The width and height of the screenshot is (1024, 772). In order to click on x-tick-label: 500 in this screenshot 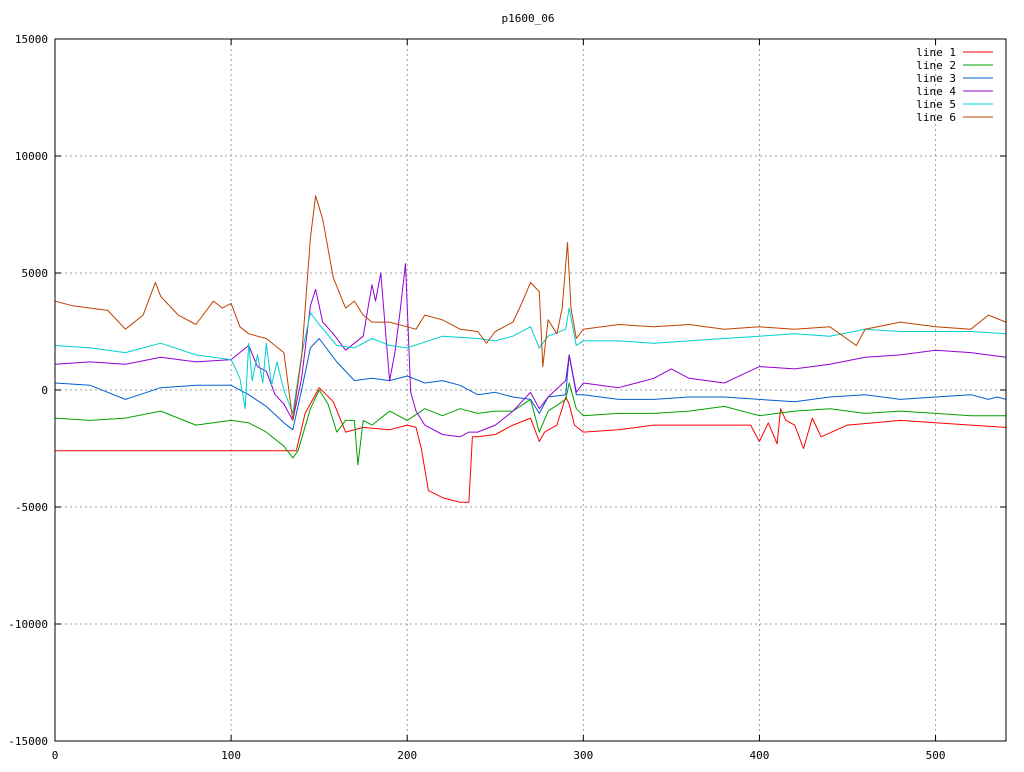, I will do `click(936, 755)`.